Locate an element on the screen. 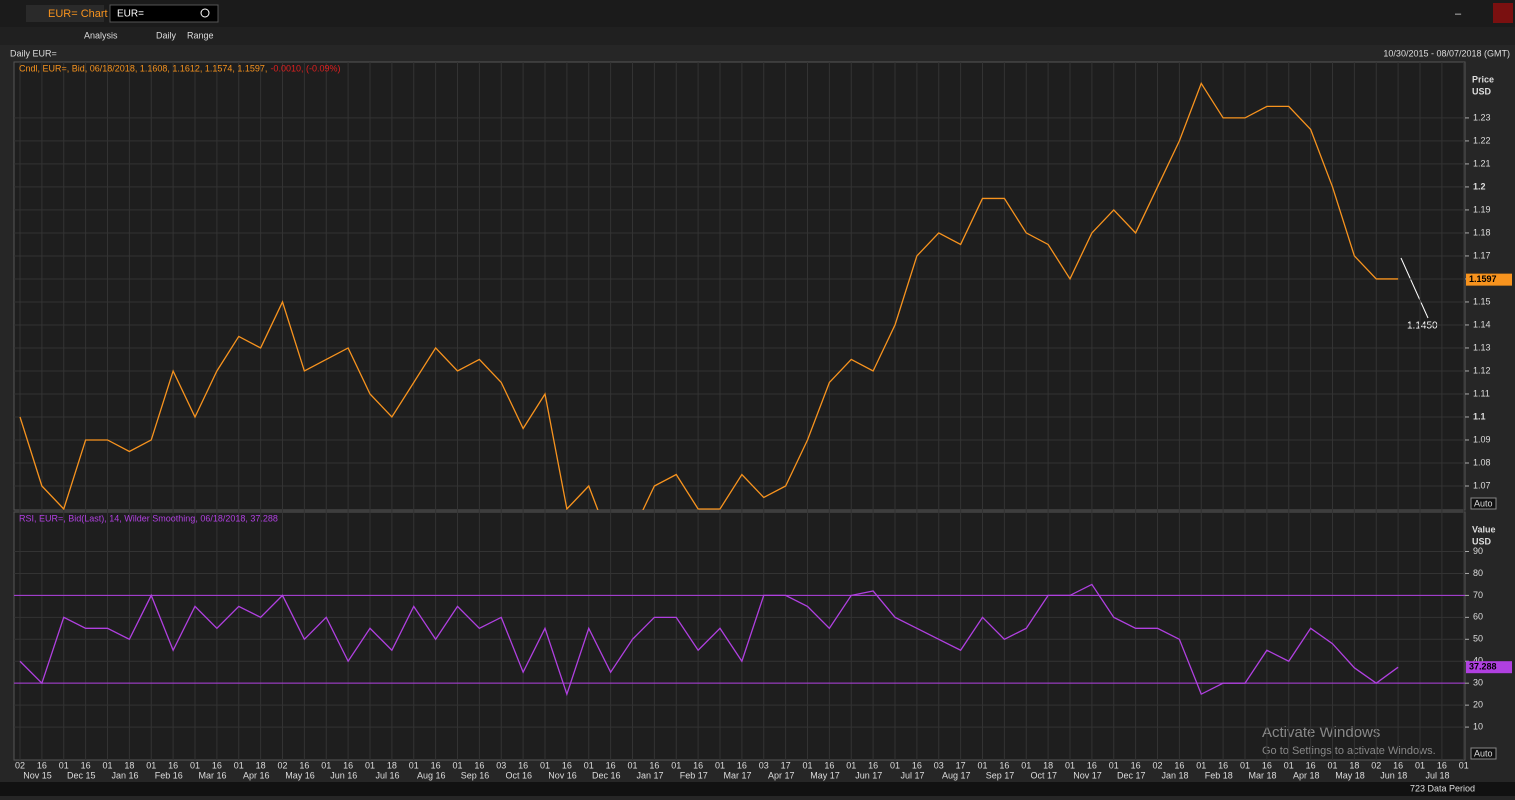 The image size is (1515, 800). menu-range: Range is located at coordinates (200, 35).